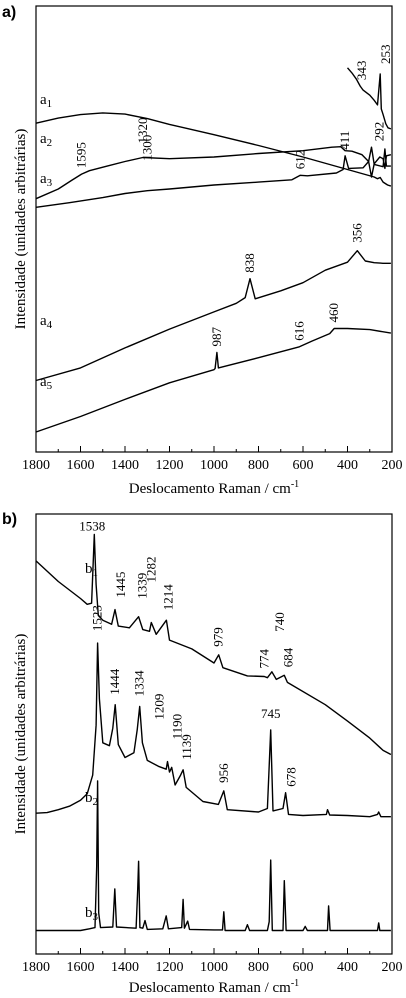  I want to click on trace-label-b1: b1, so click(91, 570).